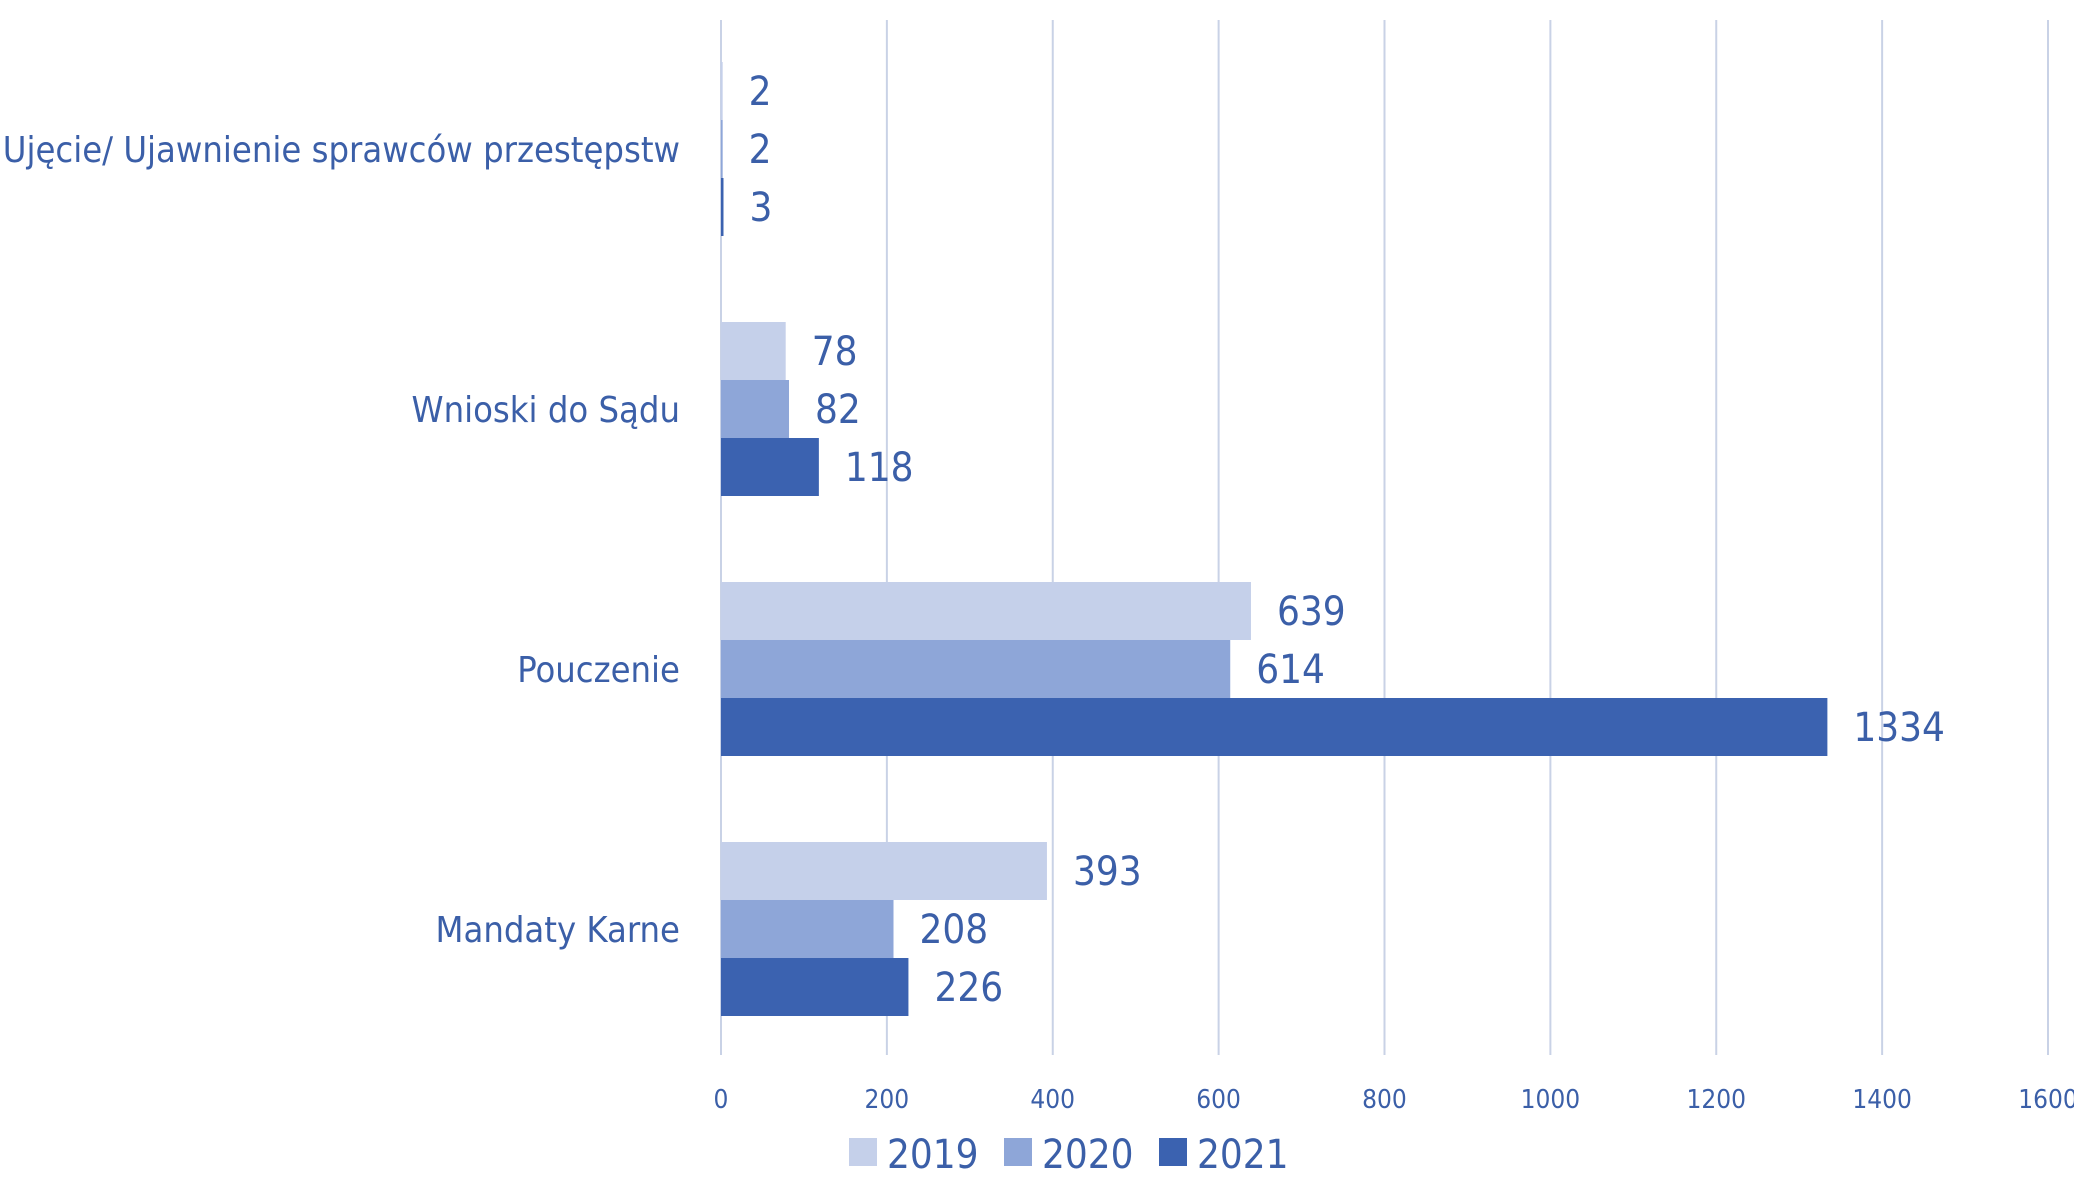  I want to click on data-label: 78, so click(835, 352).